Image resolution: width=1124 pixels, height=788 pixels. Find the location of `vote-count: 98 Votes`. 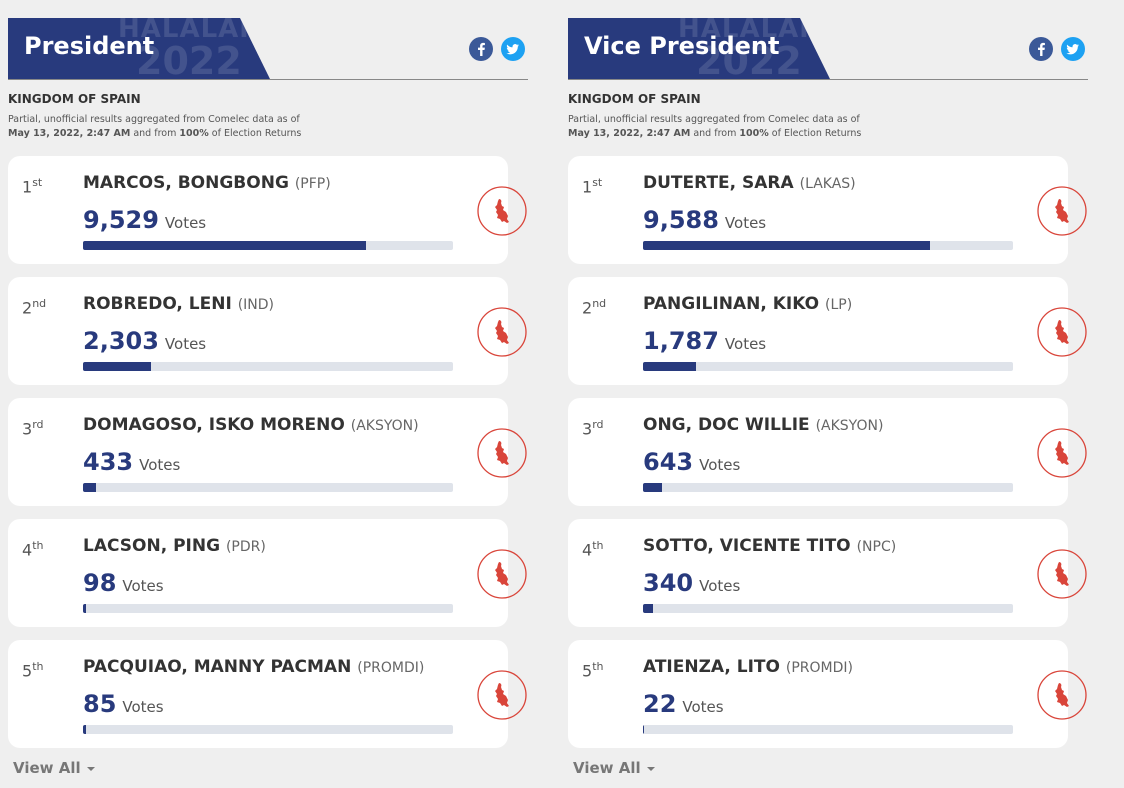

vote-count: 98 Votes is located at coordinates (123, 583).